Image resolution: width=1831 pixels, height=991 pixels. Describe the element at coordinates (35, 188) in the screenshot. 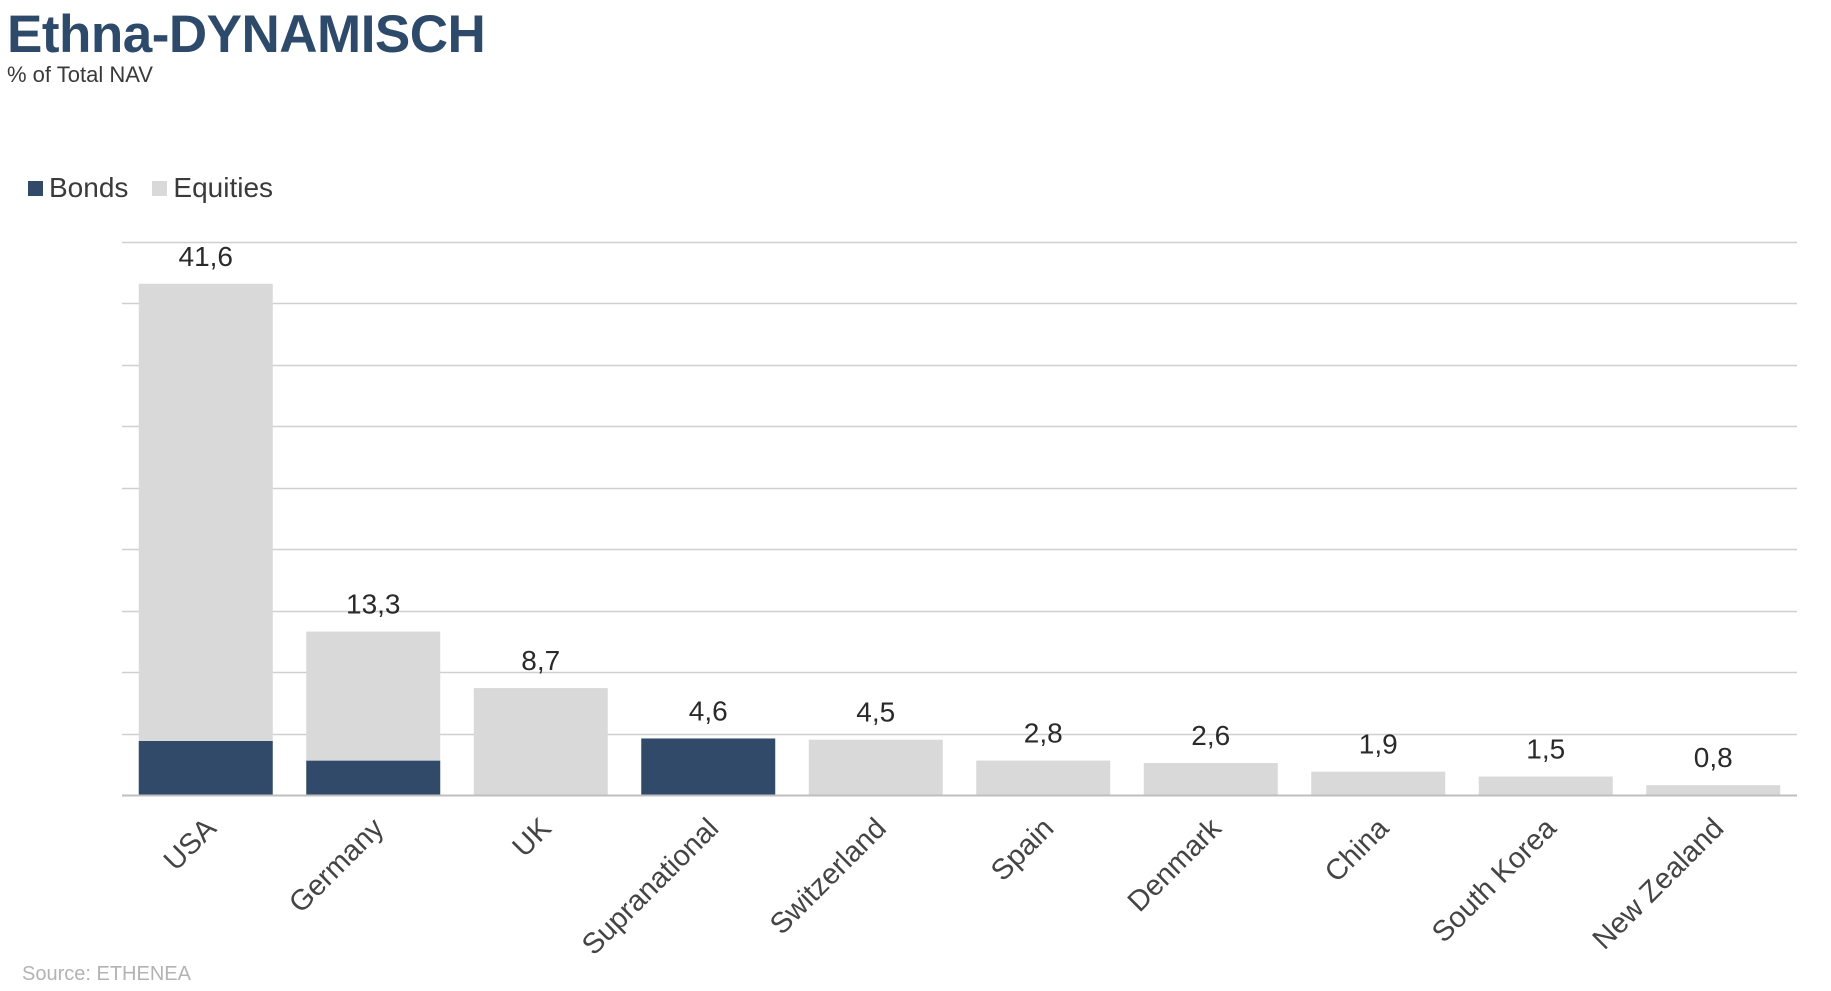

I see `legend-swatch-bonds` at that location.